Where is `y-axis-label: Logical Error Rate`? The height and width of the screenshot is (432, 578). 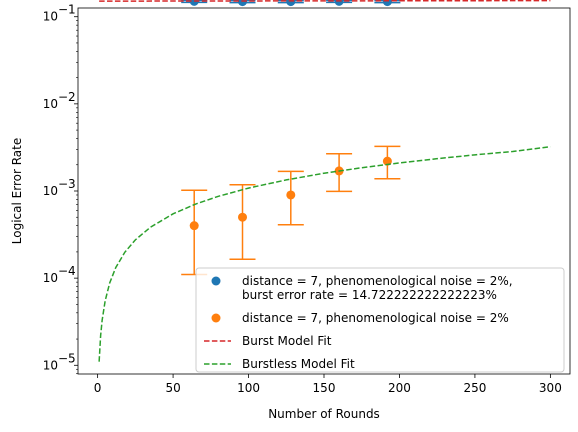 y-axis-label: Logical Error Rate is located at coordinates (17, 191).